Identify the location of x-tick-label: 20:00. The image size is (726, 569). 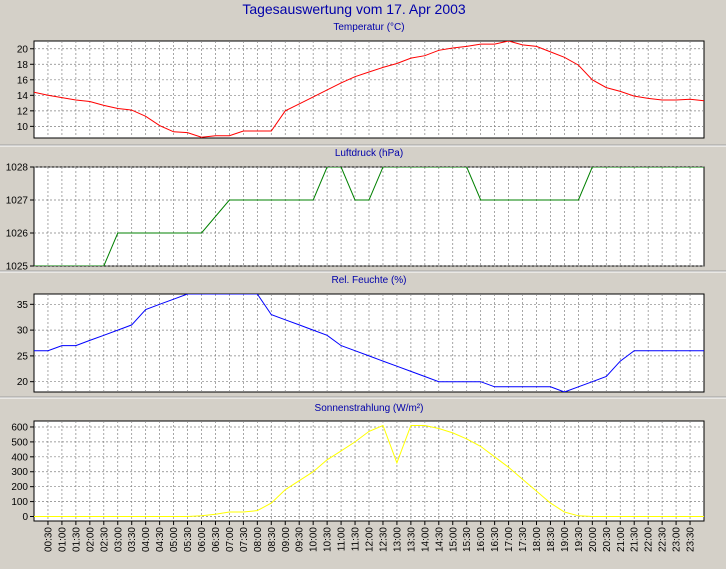
(593, 539).